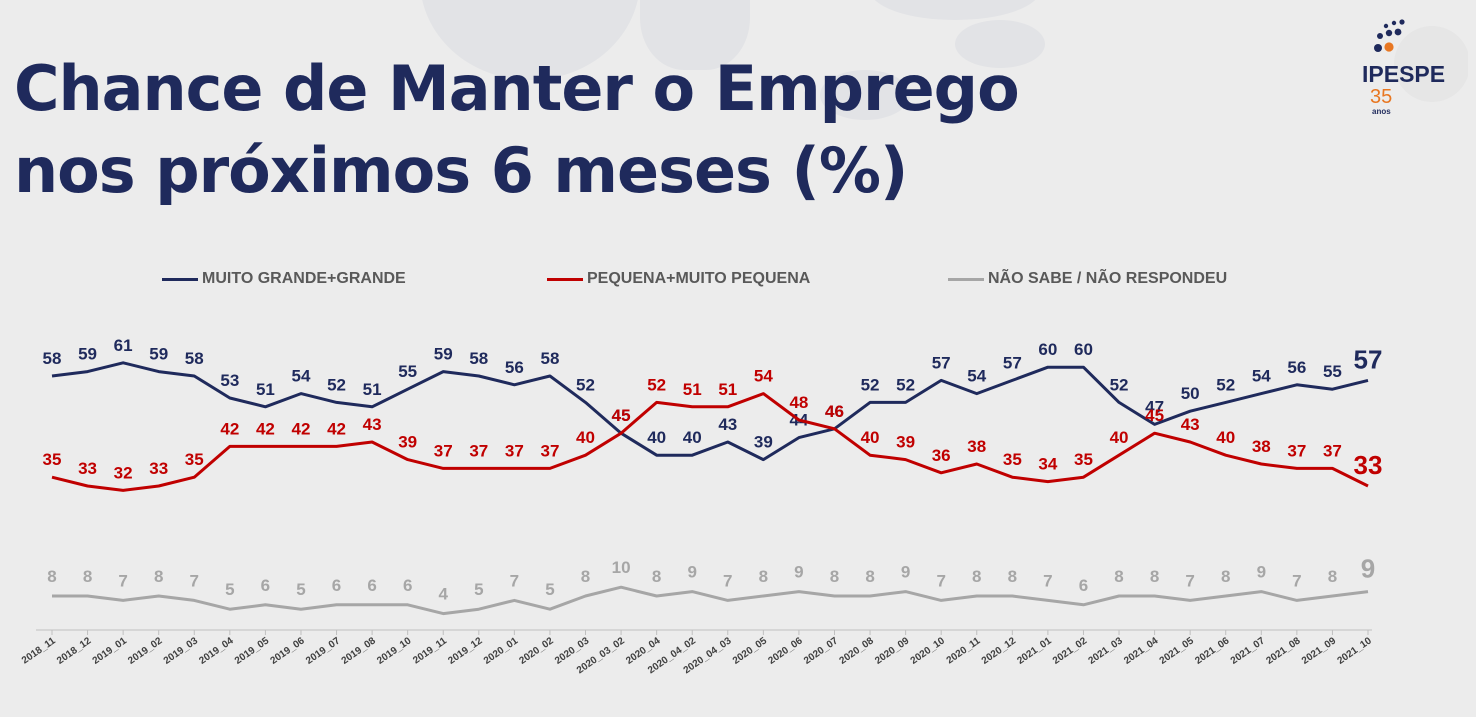 This screenshot has width=1476, height=717. I want to click on legend-label: NÃO SABE / NÃO RESPONDEU, so click(1108, 278).